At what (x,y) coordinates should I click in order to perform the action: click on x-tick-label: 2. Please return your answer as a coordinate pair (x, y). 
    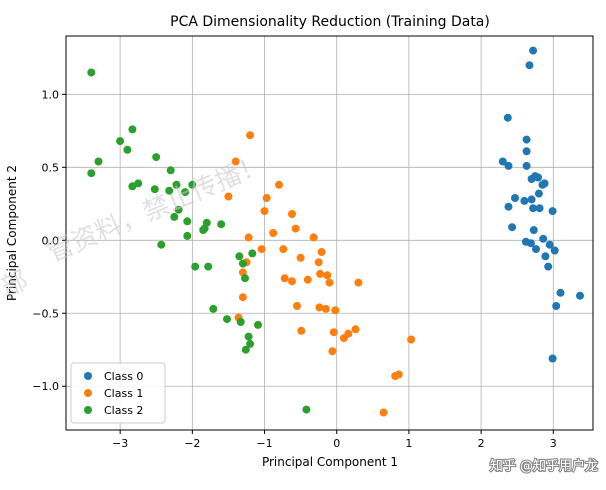
    Looking at the image, I should click on (481, 443).